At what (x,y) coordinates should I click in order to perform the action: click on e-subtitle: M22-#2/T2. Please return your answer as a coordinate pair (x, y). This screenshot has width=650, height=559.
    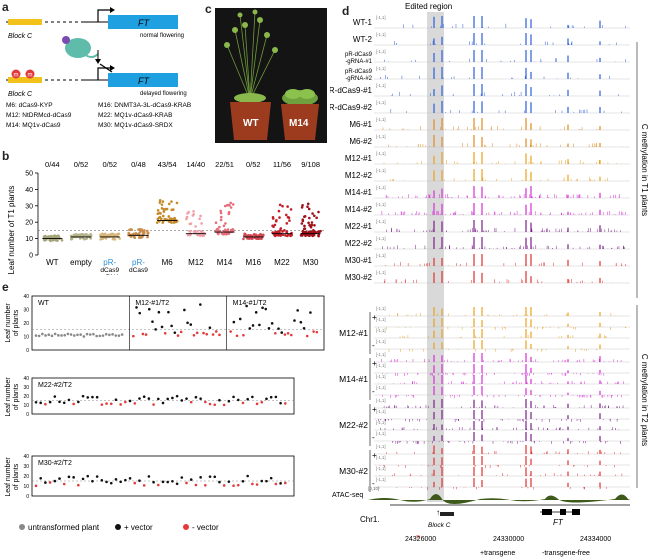
    Looking at the image, I should click on (55, 385).